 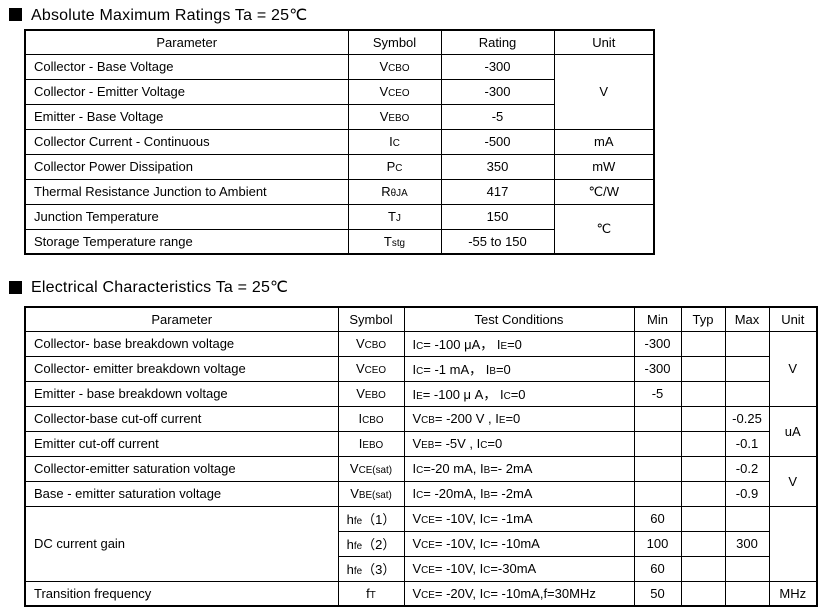 What do you see at coordinates (604, 166) in the screenshot?
I see `unit-cell: mW` at bounding box center [604, 166].